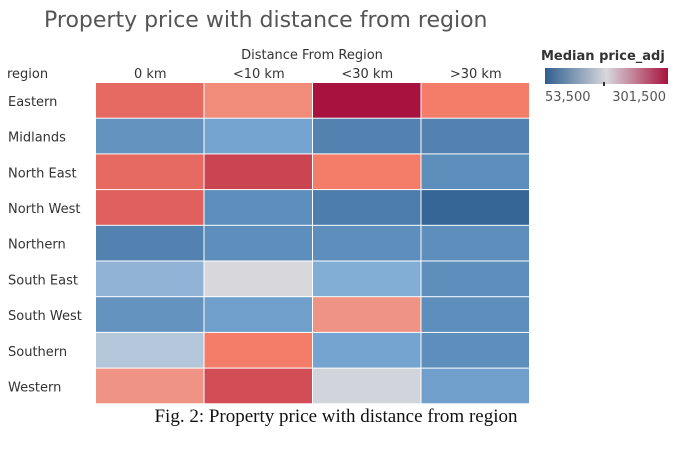 Image resolution: width=676 pixels, height=451 pixels. What do you see at coordinates (45, 316) in the screenshot?
I see `row-label: South West` at bounding box center [45, 316].